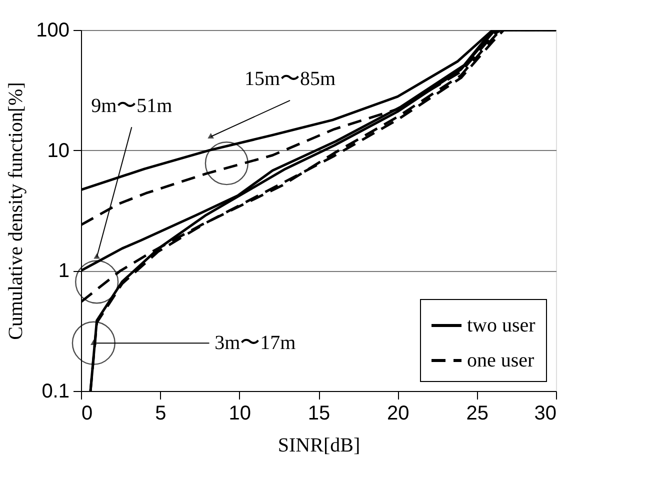 Image resolution: width=650 pixels, height=492 pixels. What do you see at coordinates (56, 391) in the screenshot?
I see `y-tick-label: 0.1` at bounding box center [56, 391].